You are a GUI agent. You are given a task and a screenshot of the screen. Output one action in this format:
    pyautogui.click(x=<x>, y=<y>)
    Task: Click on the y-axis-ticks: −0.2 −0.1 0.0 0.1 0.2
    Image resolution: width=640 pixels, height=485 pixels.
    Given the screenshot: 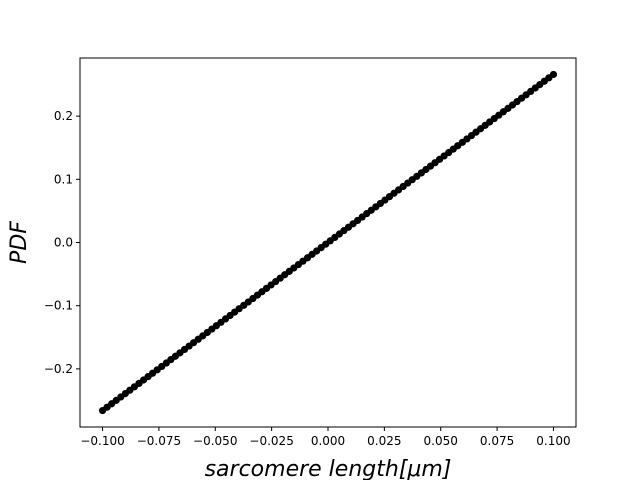 What is the action you would take?
    pyautogui.click(x=62, y=242)
    